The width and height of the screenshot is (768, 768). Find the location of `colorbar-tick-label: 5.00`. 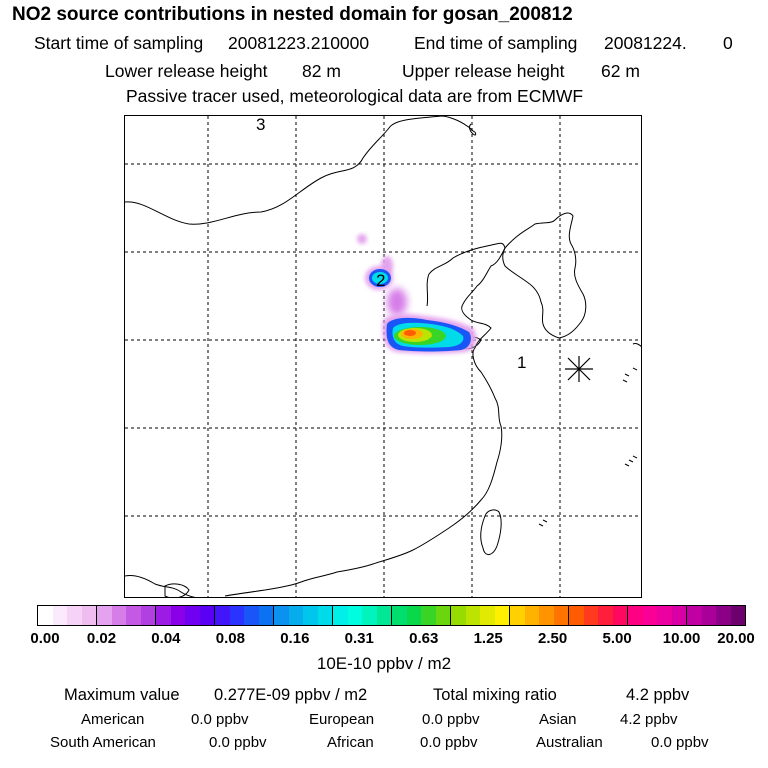

colorbar-tick-label: 5.00 is located at coordinates (617, 638).